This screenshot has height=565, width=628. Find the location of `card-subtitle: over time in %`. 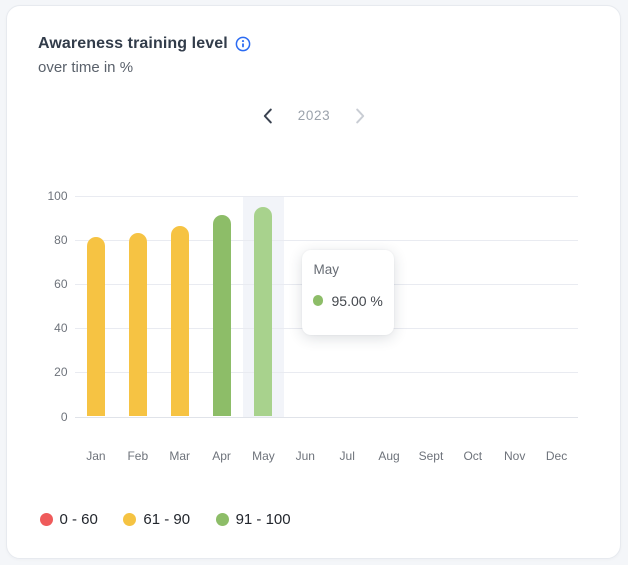

card-subtitle: over time in % is located at coordinates (86, 67).